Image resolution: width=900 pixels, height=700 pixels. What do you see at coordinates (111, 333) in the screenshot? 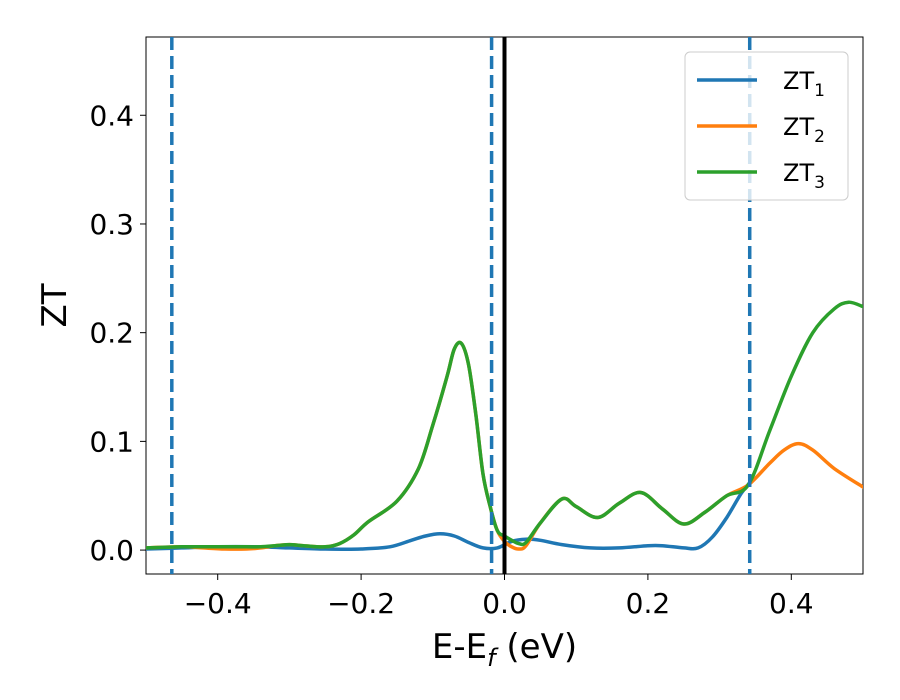
I see `y-tick-label: 0.2` at bounding box center [111, 333].